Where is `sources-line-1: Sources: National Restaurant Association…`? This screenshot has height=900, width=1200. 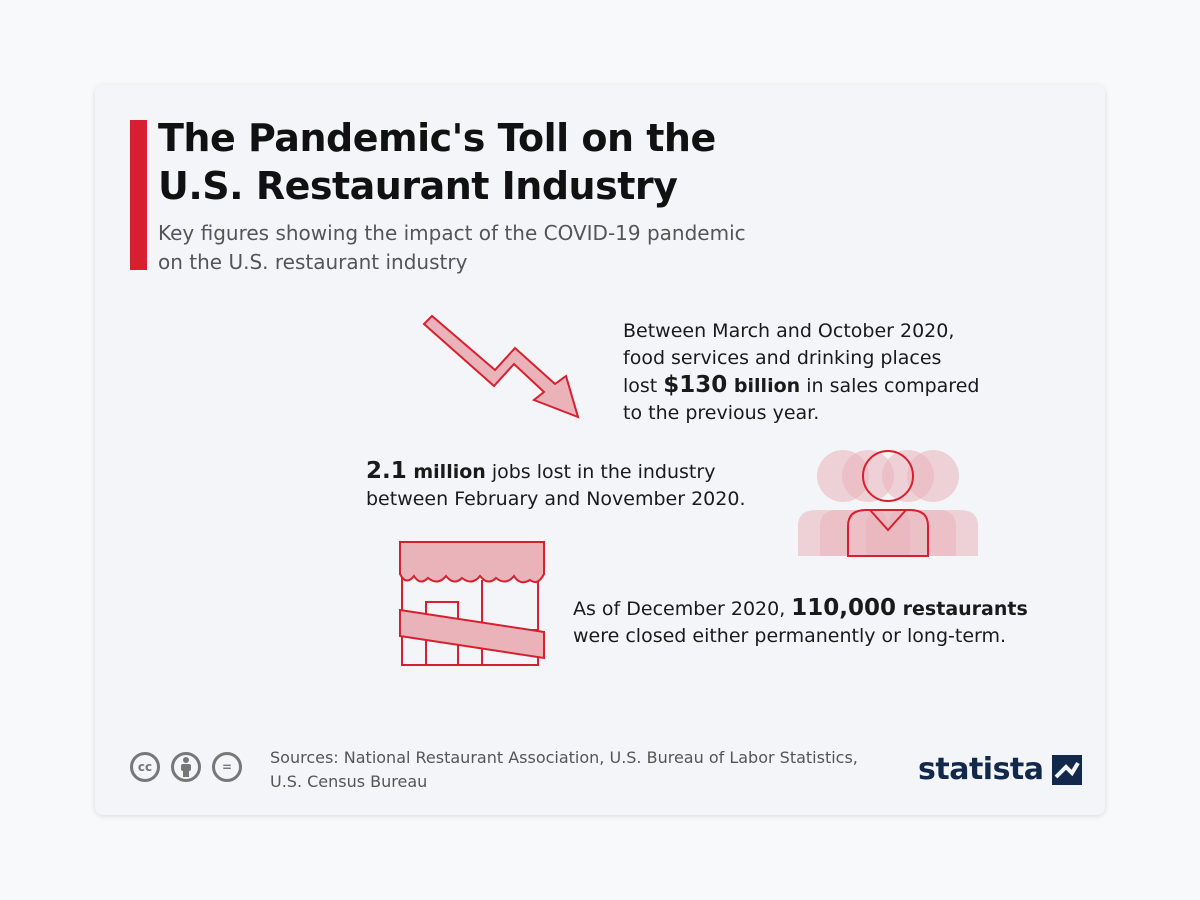 sources-line-1: Sources: National Restaurant Association… is located at coordinates (564, 757).